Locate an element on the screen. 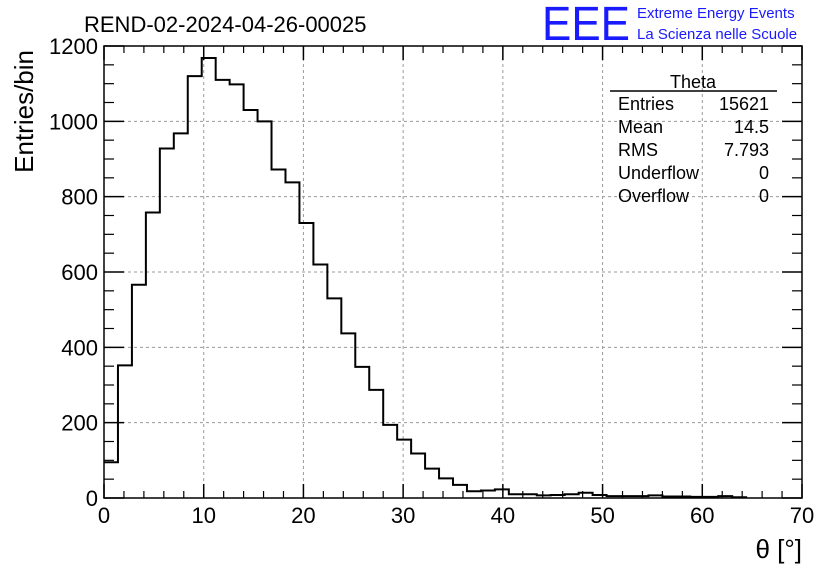 This screenshot has width=836, height=572. logo-line-2: La Scienza nelle Scuole is located at coordinates (717, 34).